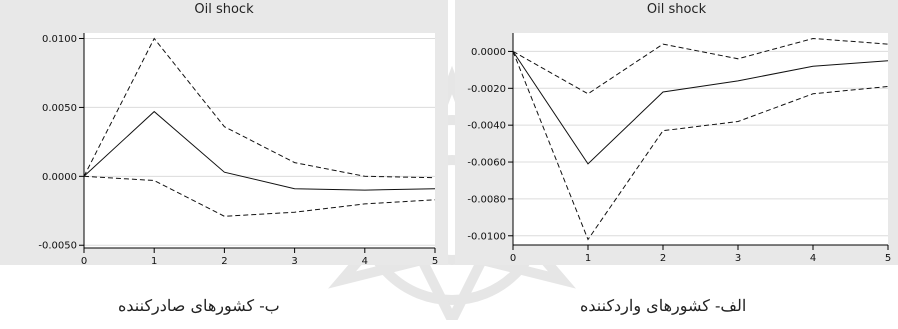 The width and height of the screenshot is (898, 329). I want to click on y-tick-label: -0.0050, so click(57, 246).